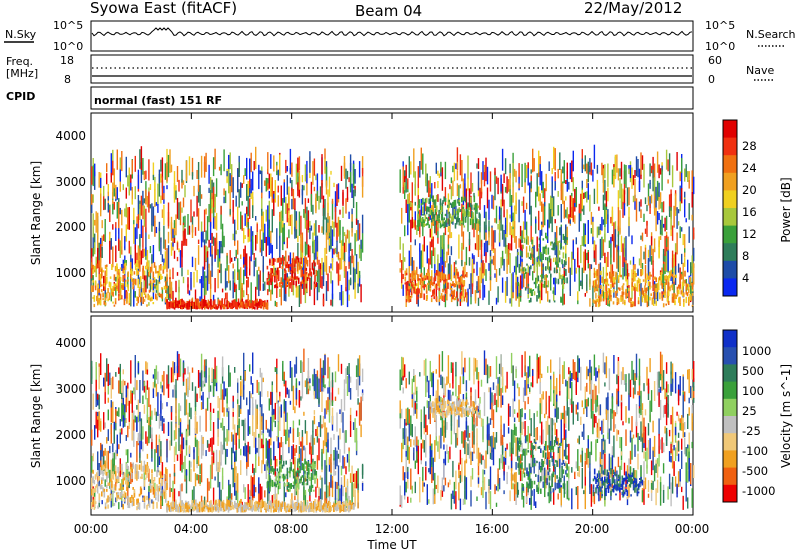 The image size is (800, 554). What do you see at coordinates (730, 146) in the screenshot?
I see `colorbar-swatch` at bounding box center [730, 146].